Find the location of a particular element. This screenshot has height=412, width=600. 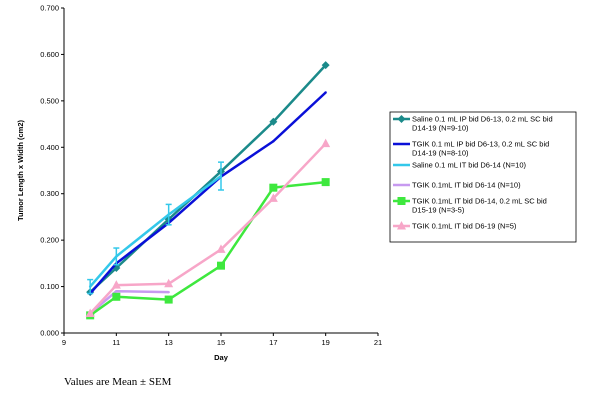

legend-label: TGIK 0.1 mL IP bid D6-13, 0.2 mL SC bid is located at coordinates (480, 144).